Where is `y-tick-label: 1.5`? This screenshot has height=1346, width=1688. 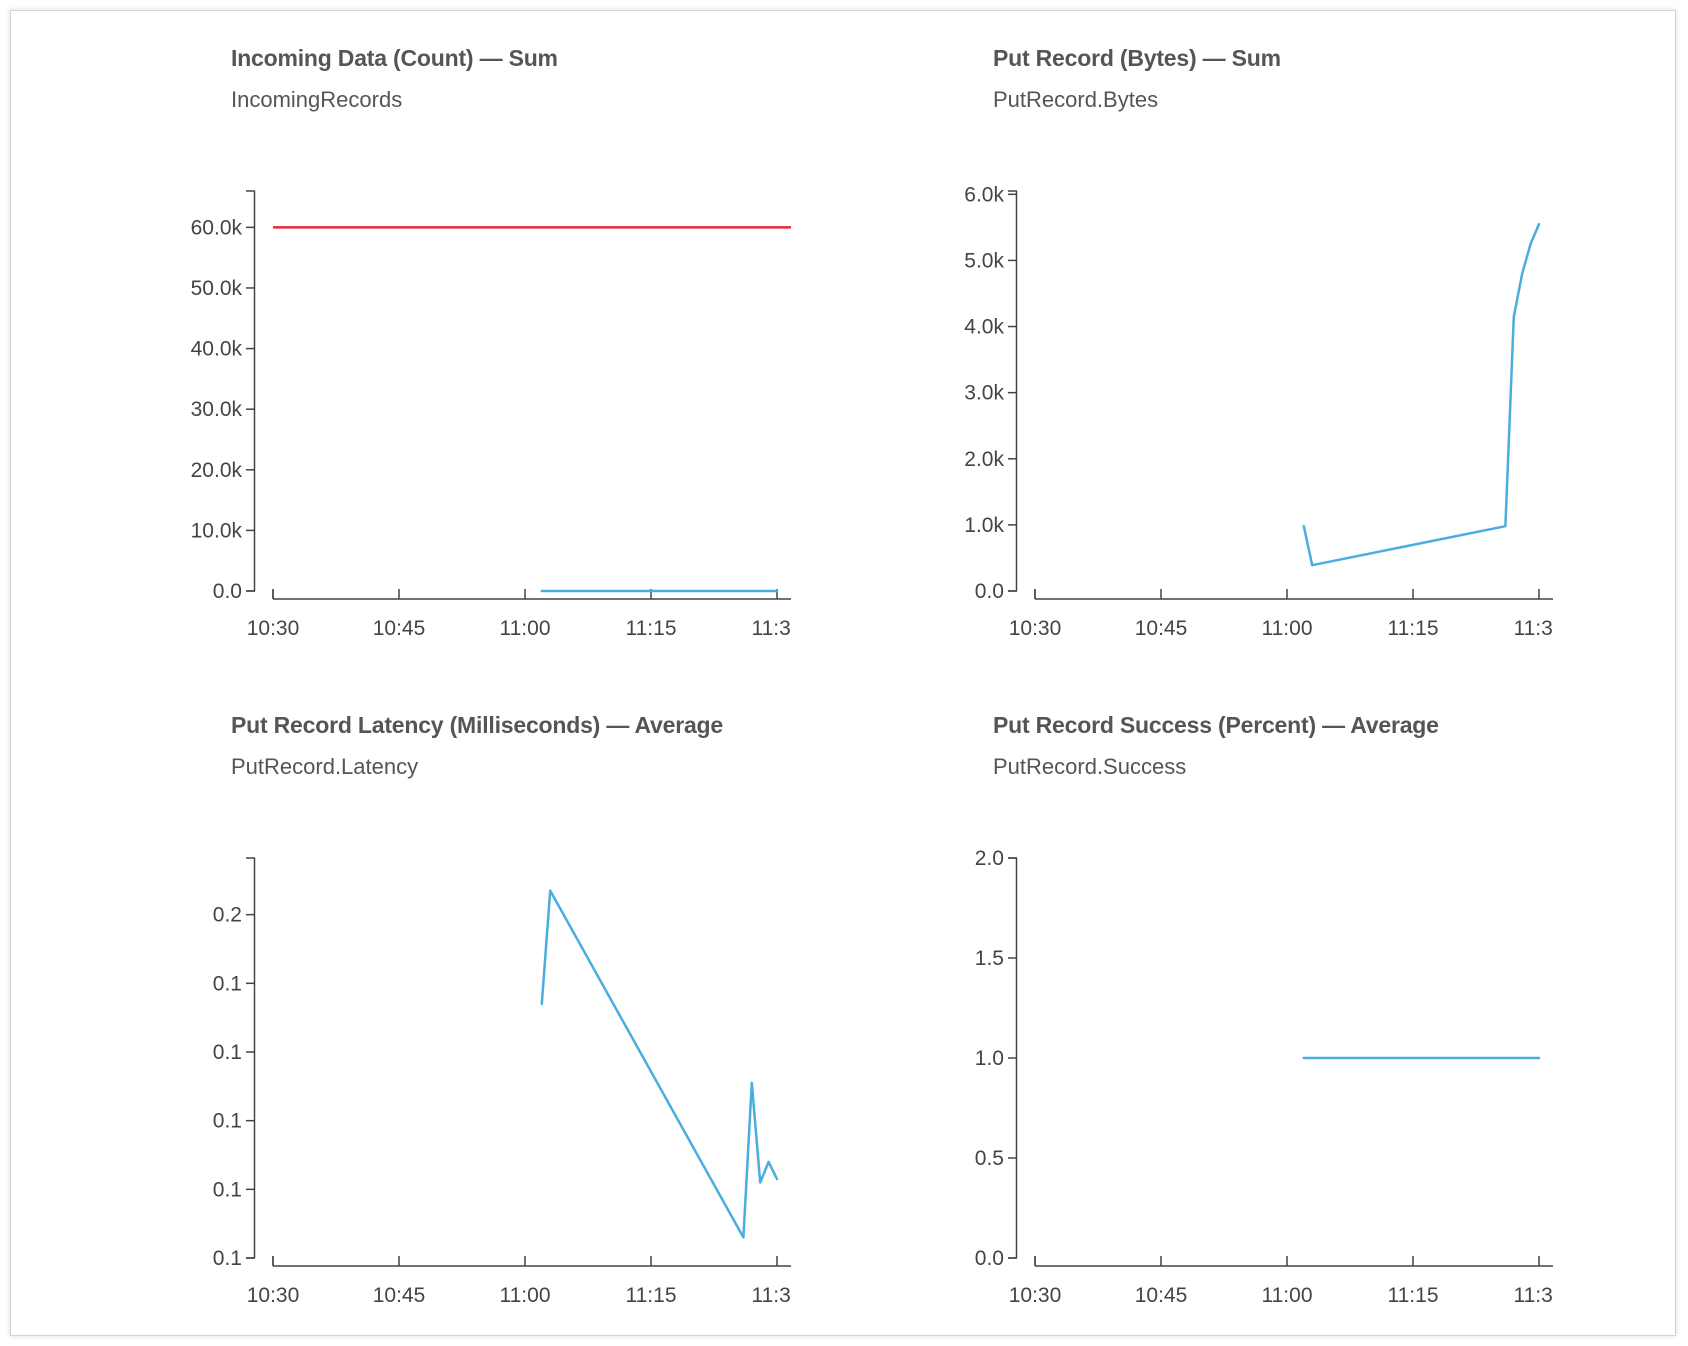 y-tick-label: 1.5 is located at coordinates (989, 958).